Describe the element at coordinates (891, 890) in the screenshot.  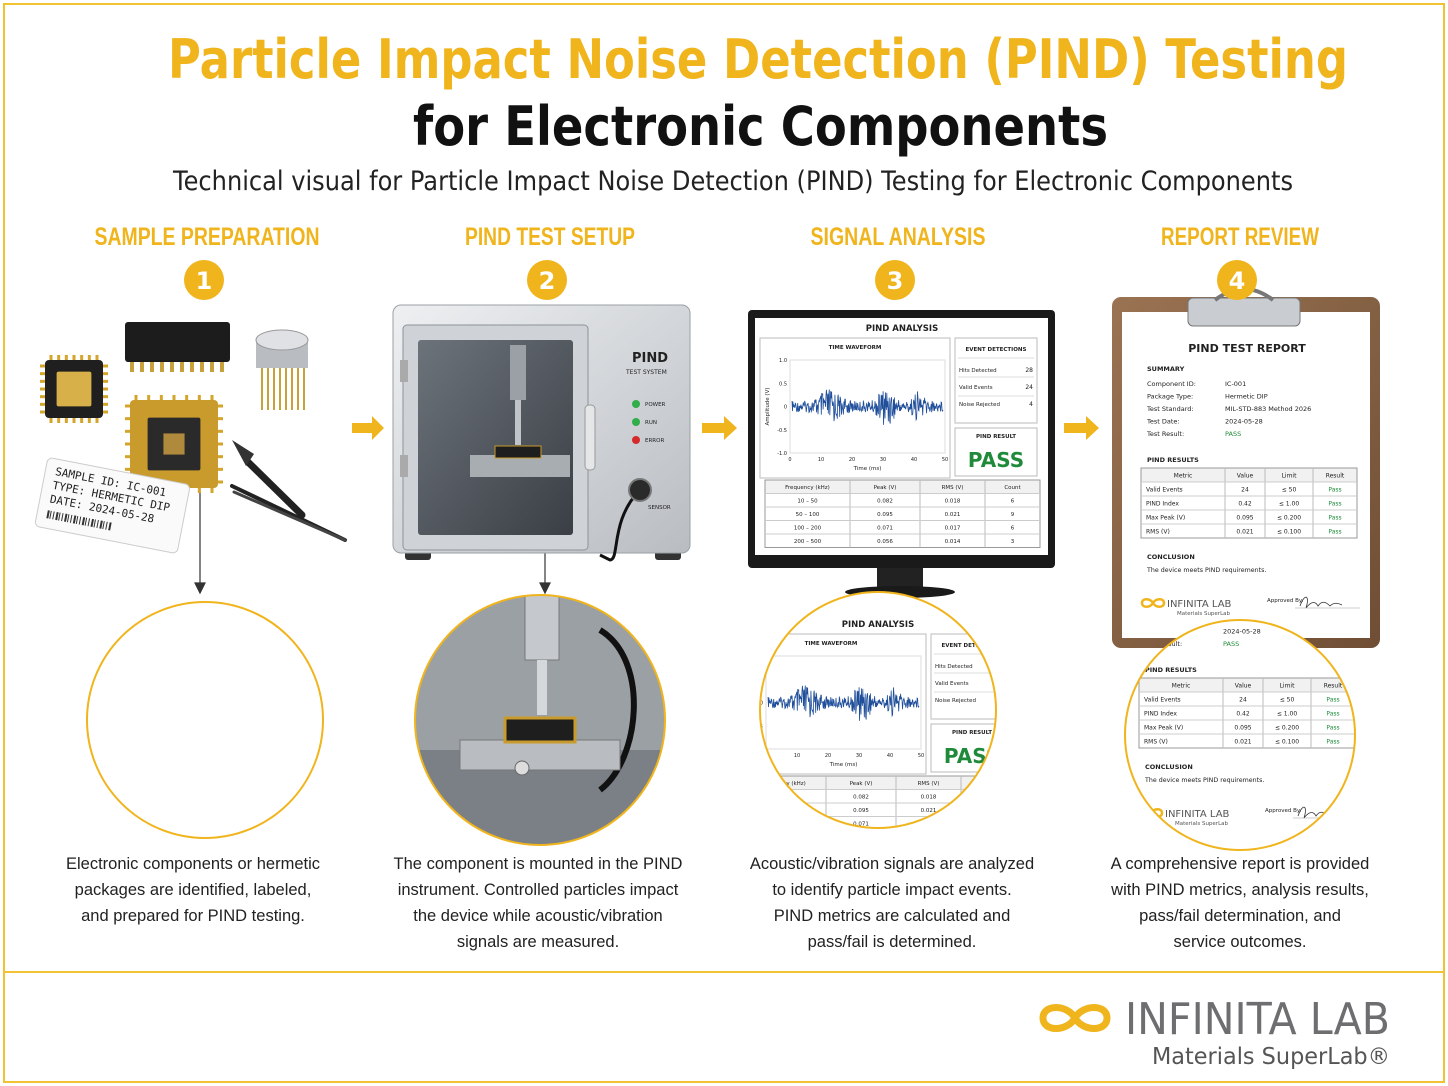
I see `step-description: to identify particle impact events.` at that location.